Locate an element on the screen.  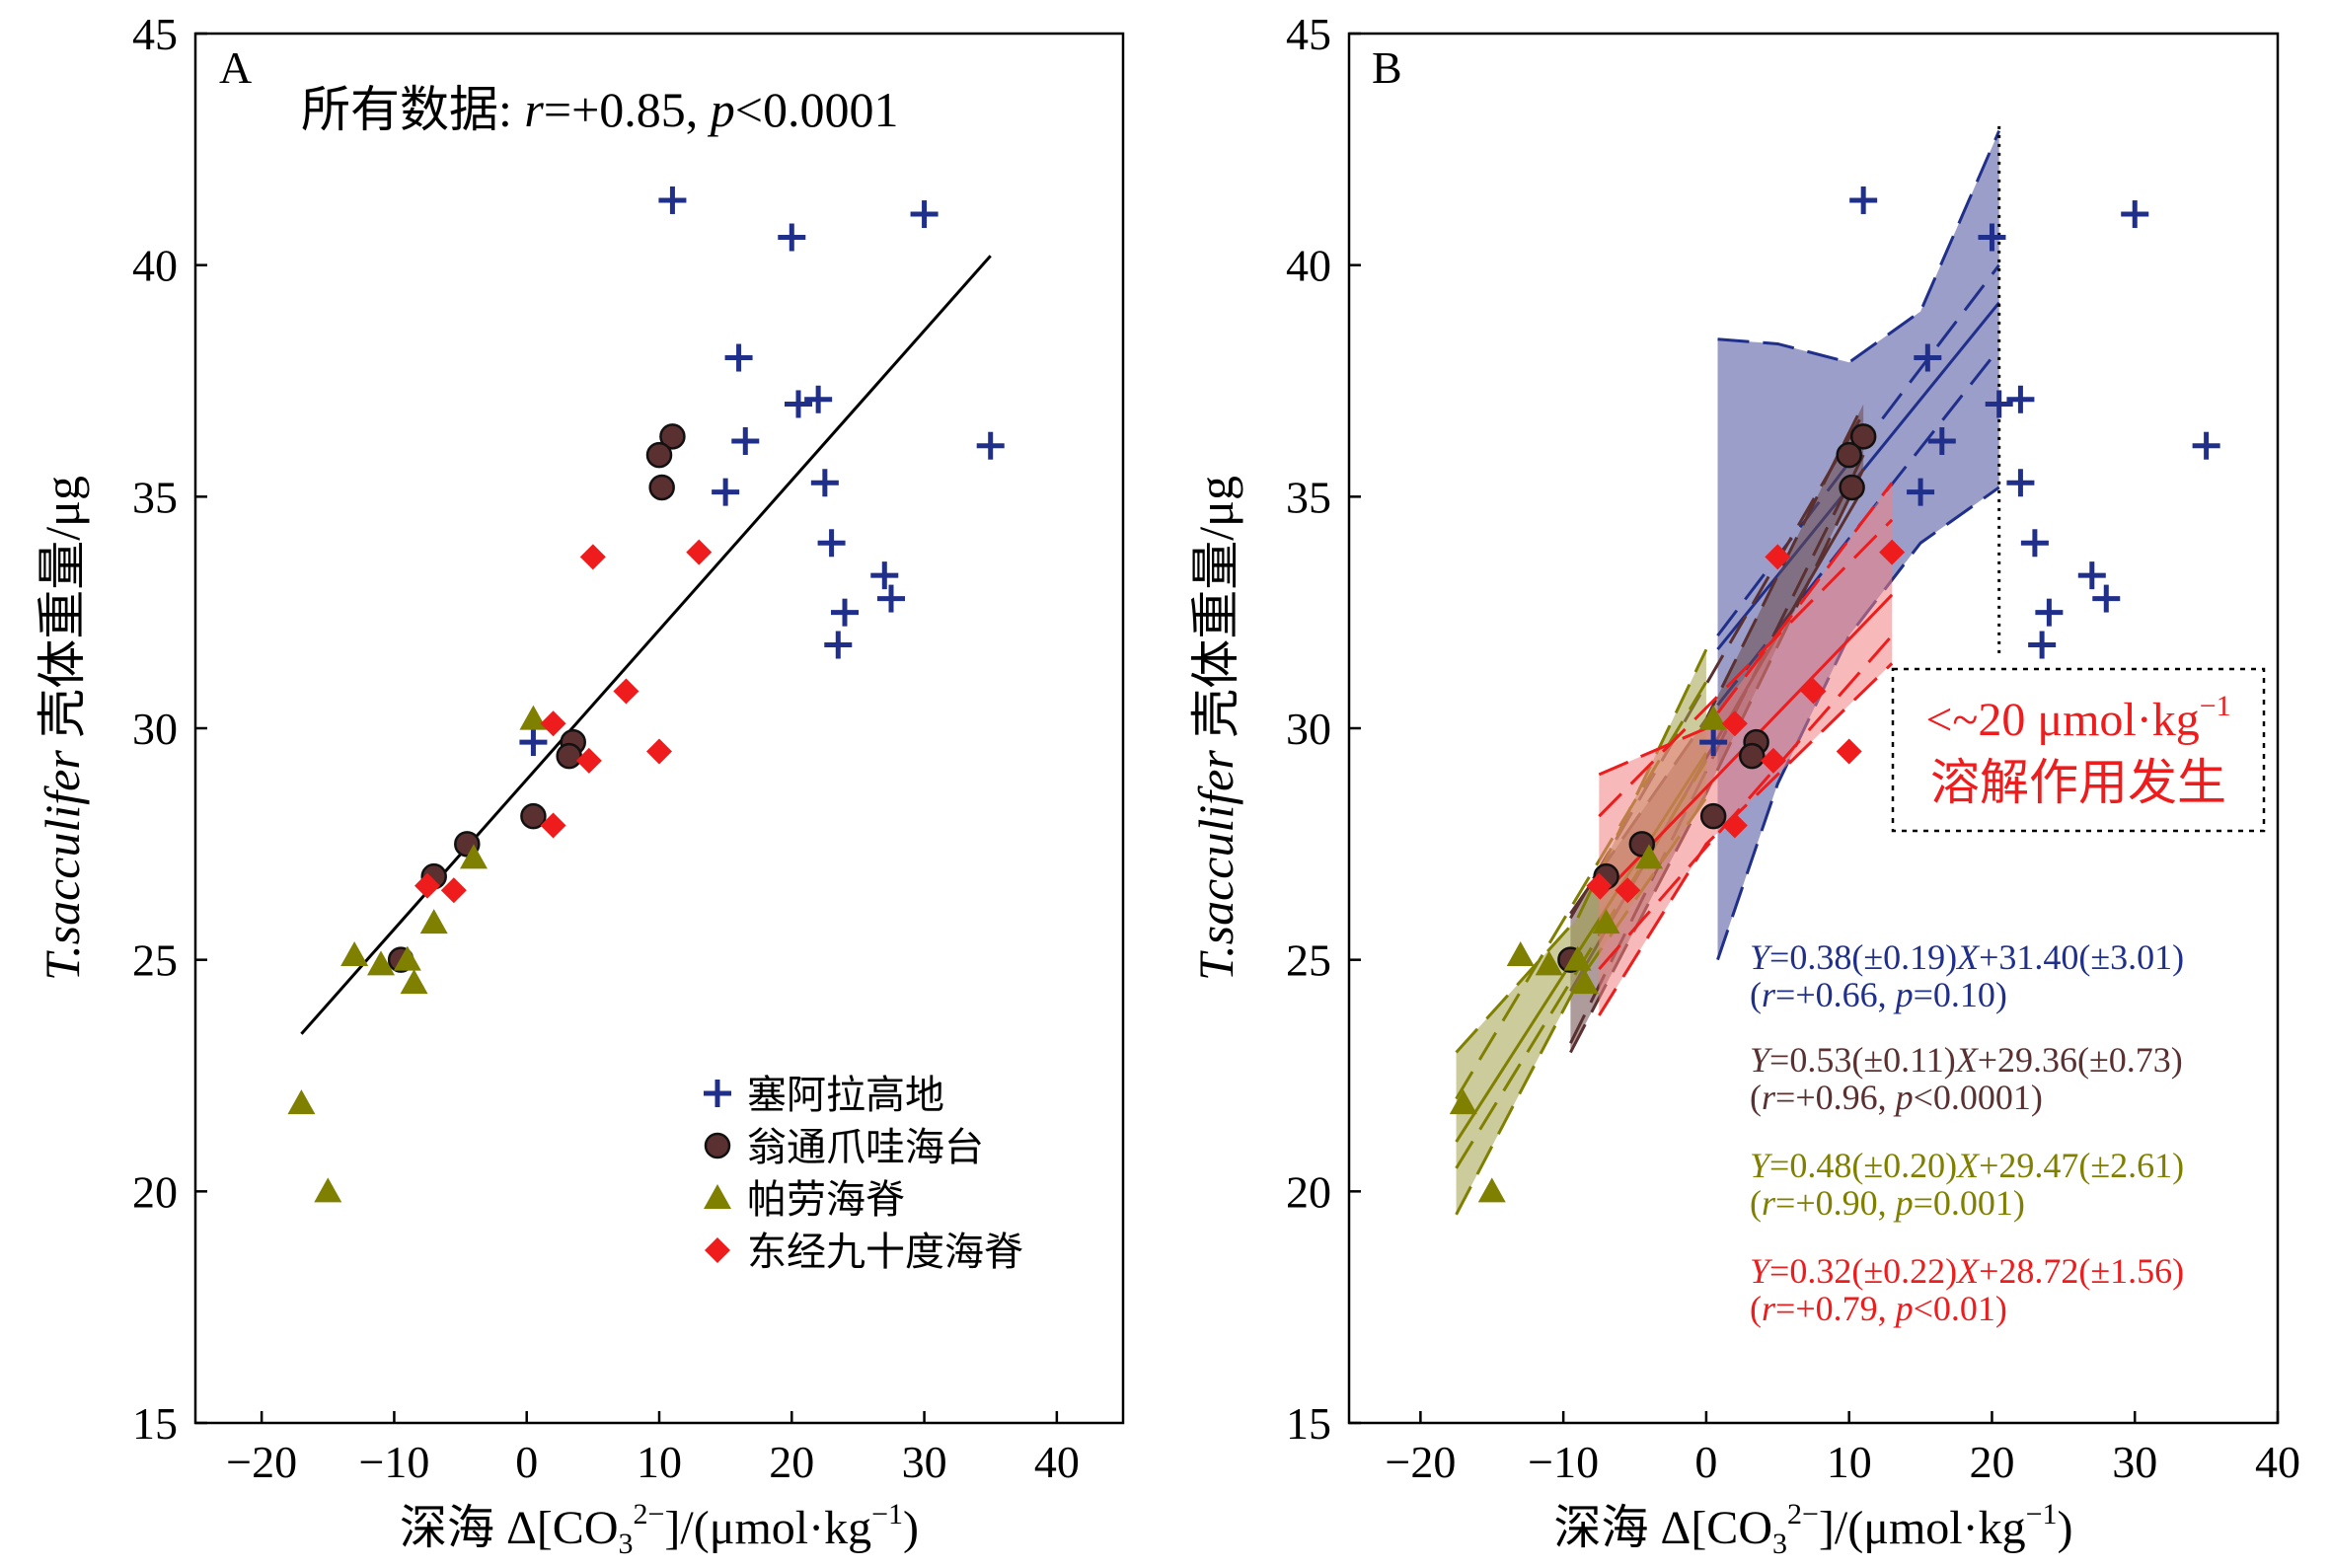
legend-label: 帕劳海脊 is located at coordinates (826, 1199).